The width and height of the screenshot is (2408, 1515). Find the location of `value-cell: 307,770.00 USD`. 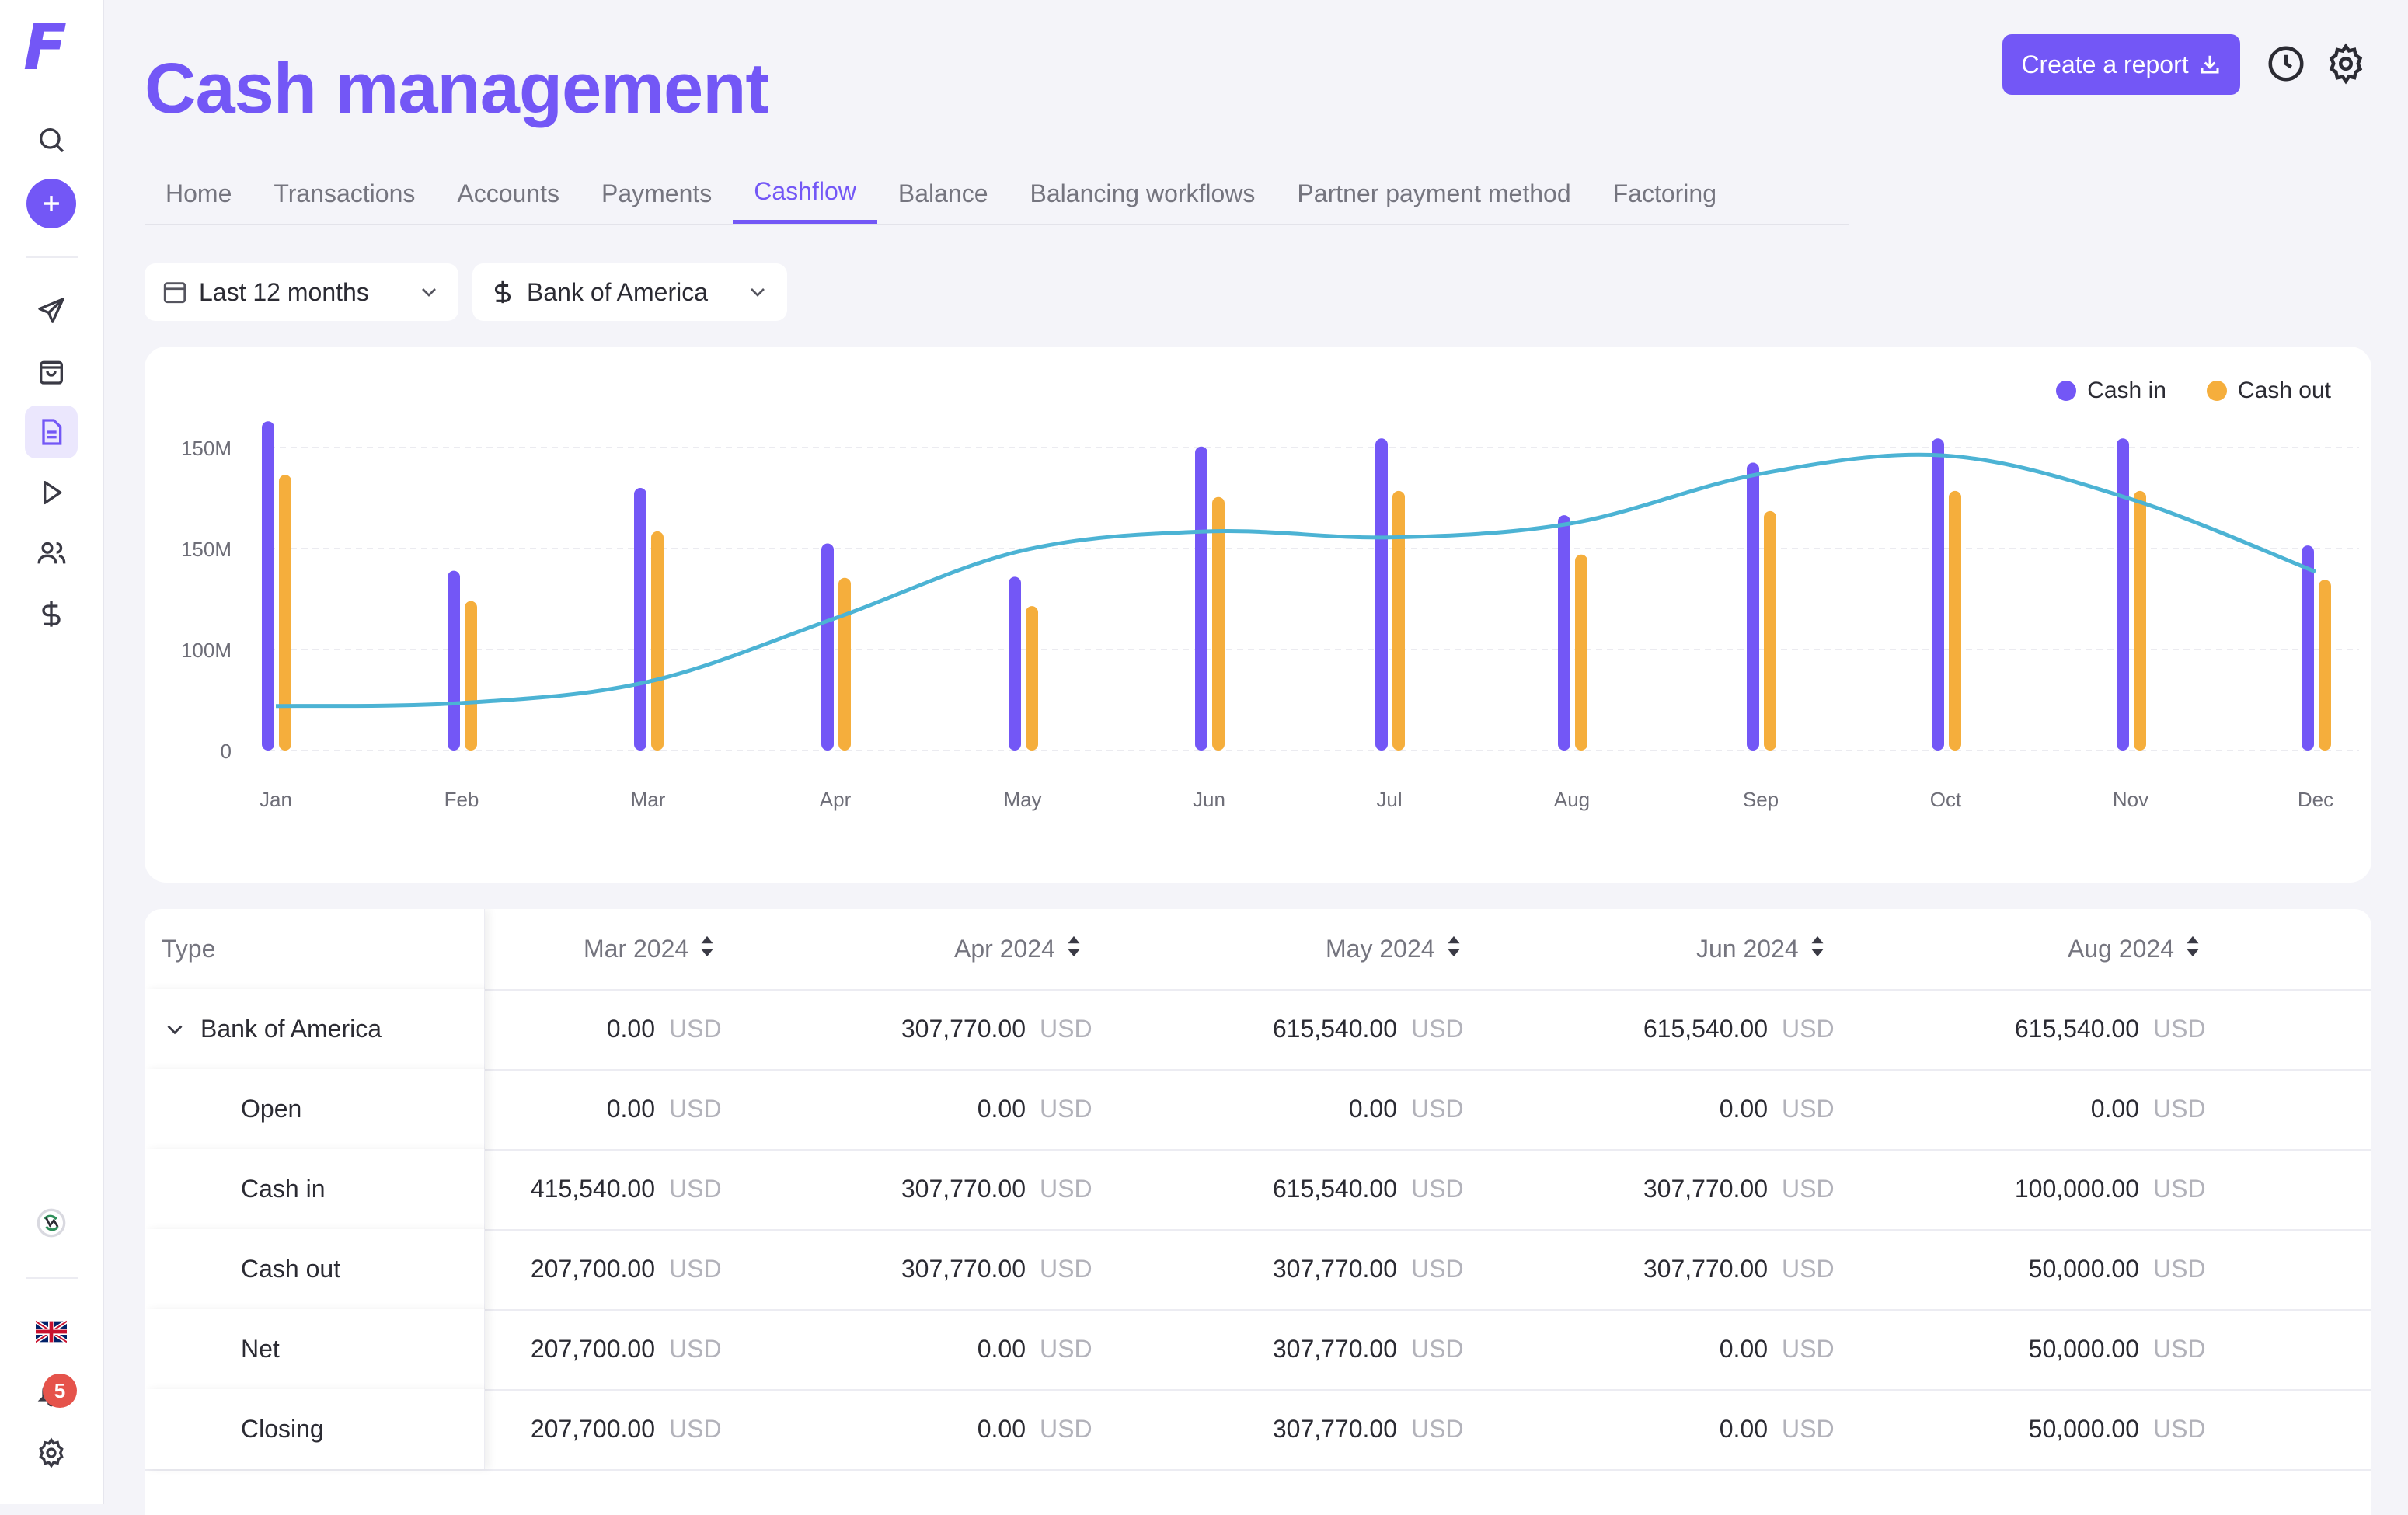

value-cell: 307,770.00 USD is located at coordinates (1294, 1429).